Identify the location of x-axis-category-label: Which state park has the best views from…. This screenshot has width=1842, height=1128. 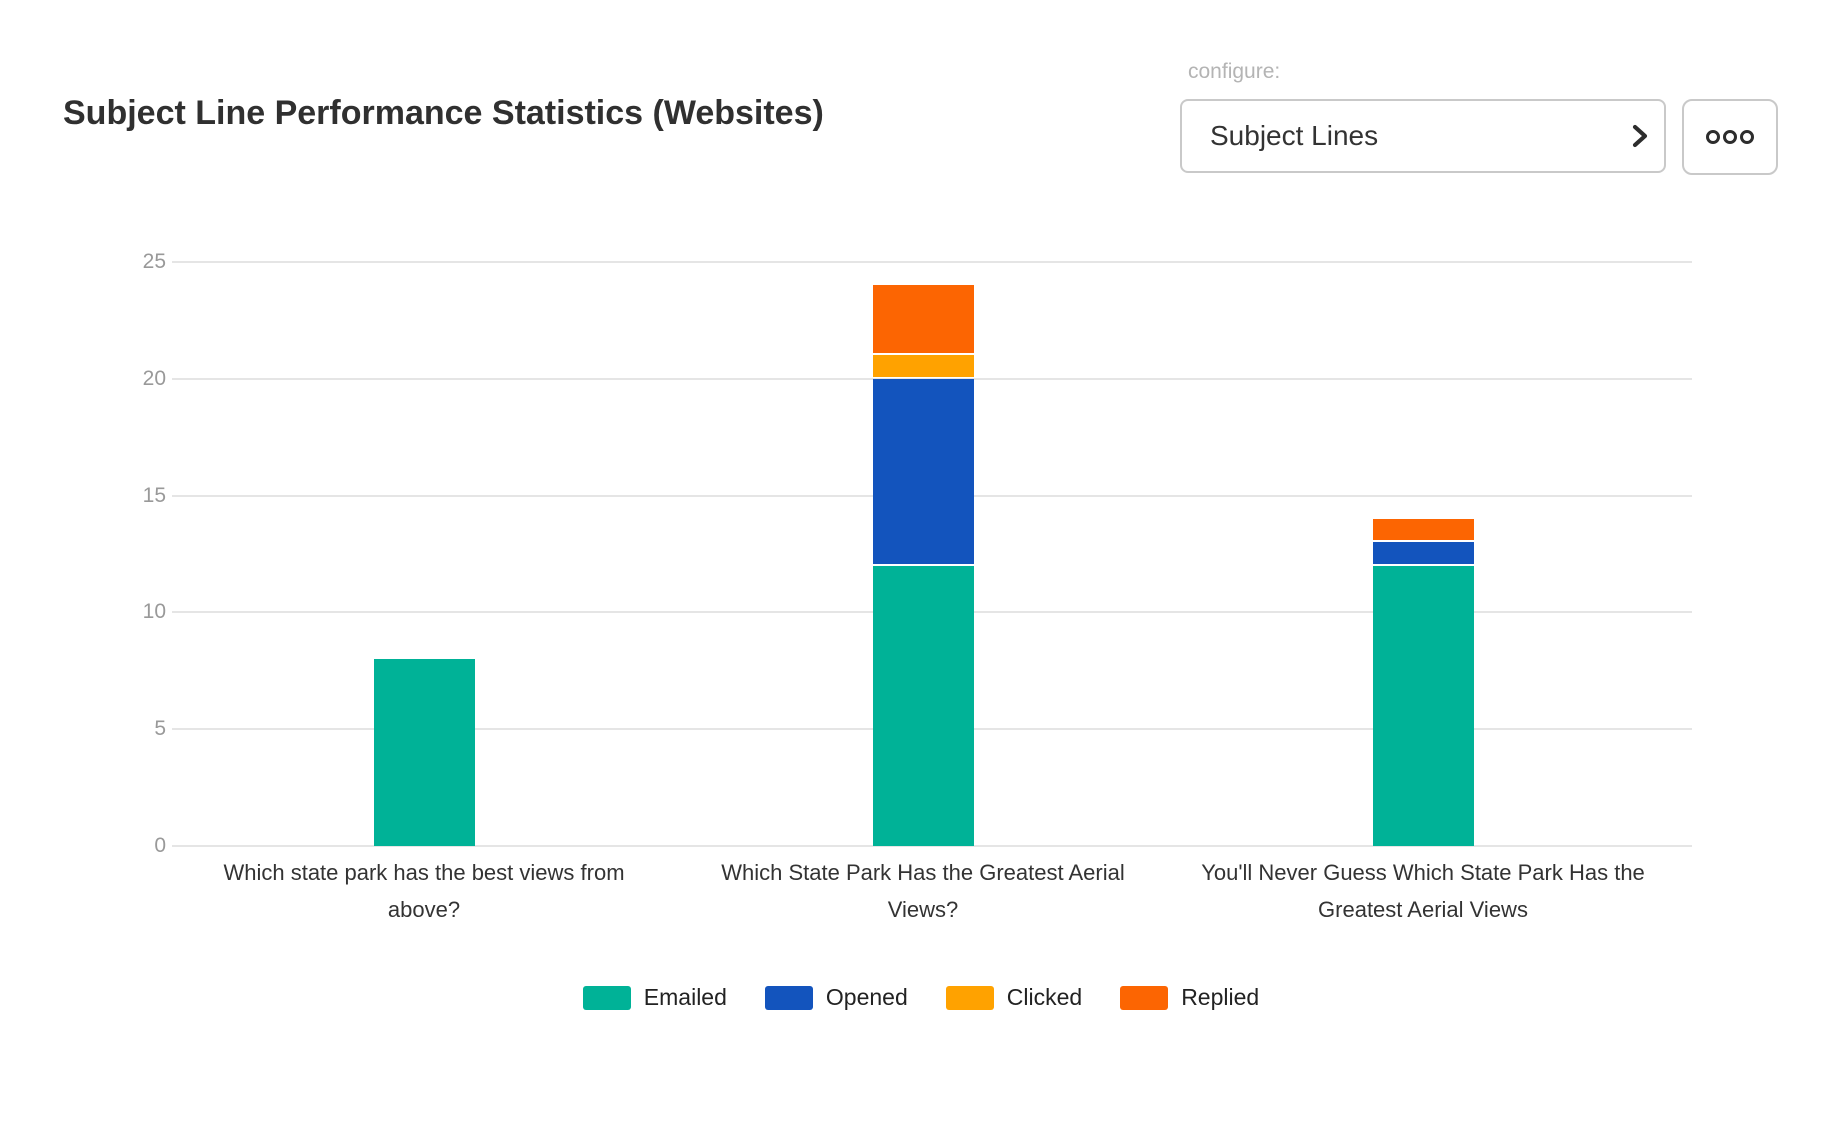
(424, 891).